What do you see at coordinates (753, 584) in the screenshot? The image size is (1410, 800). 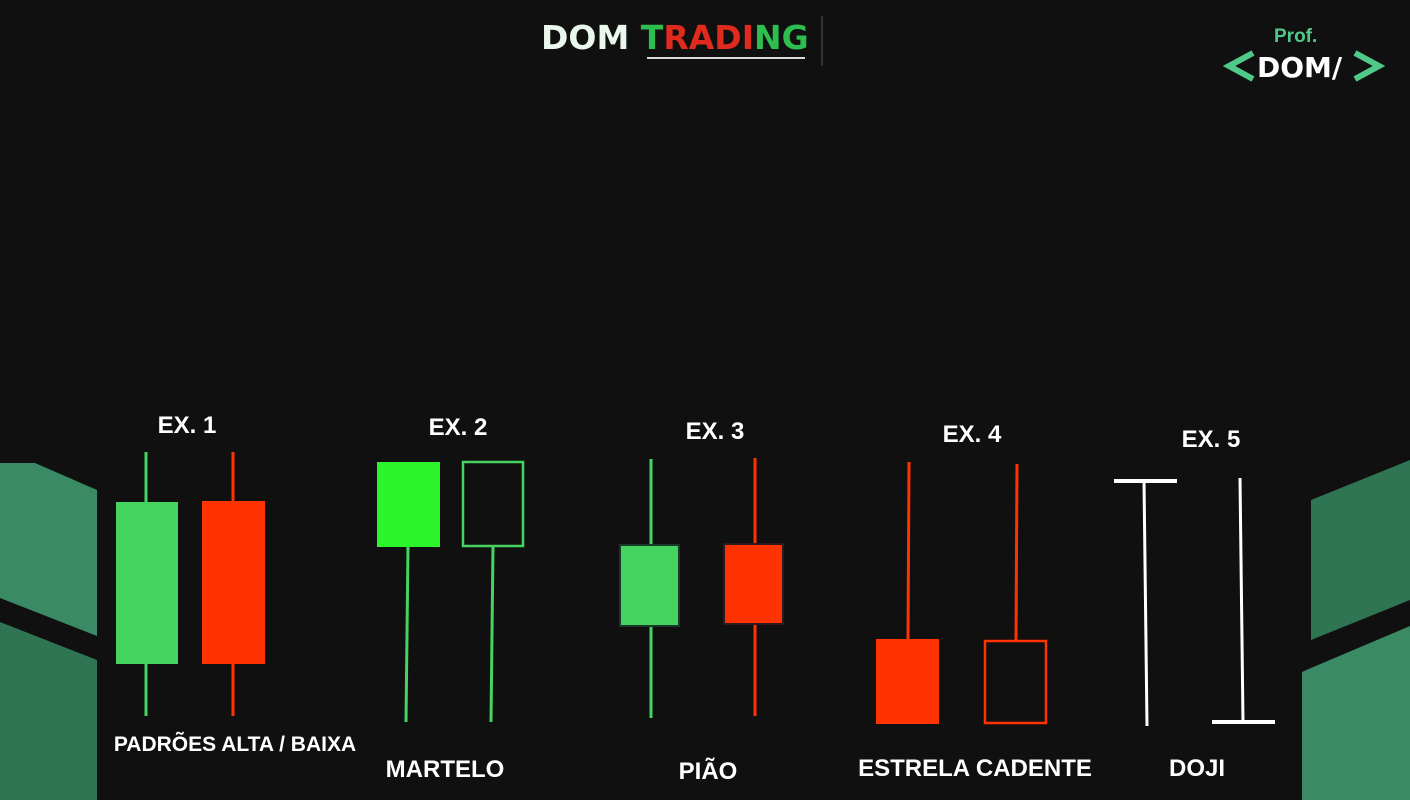 I see `ex3-bear-body` at bounding box center [753, 584].